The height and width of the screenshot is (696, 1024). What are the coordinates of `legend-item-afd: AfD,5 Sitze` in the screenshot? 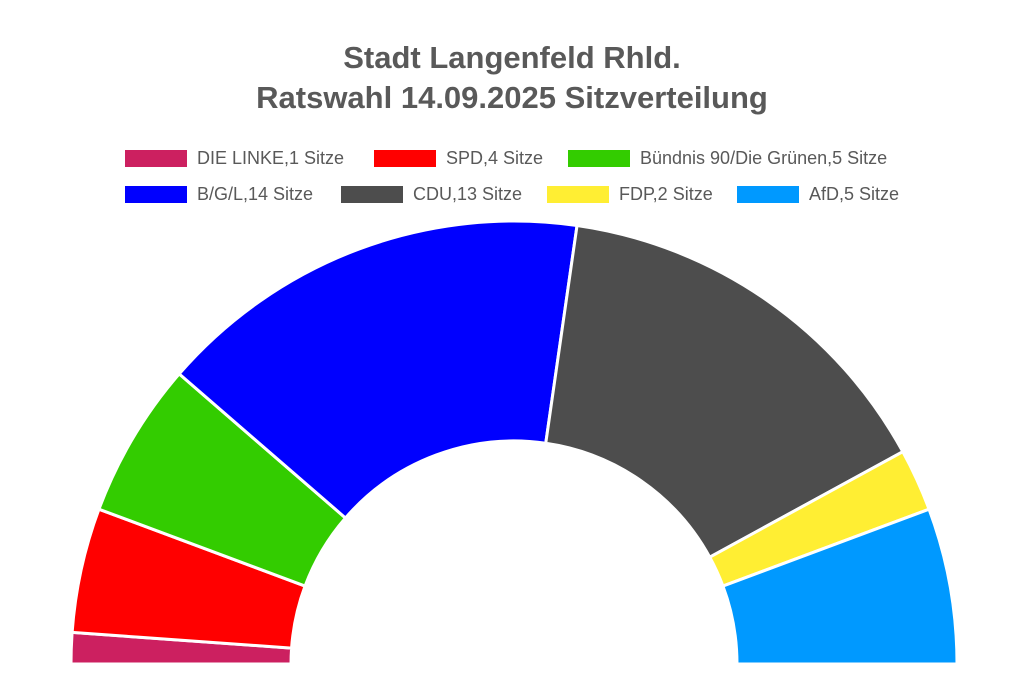 It's located at (818, 194).